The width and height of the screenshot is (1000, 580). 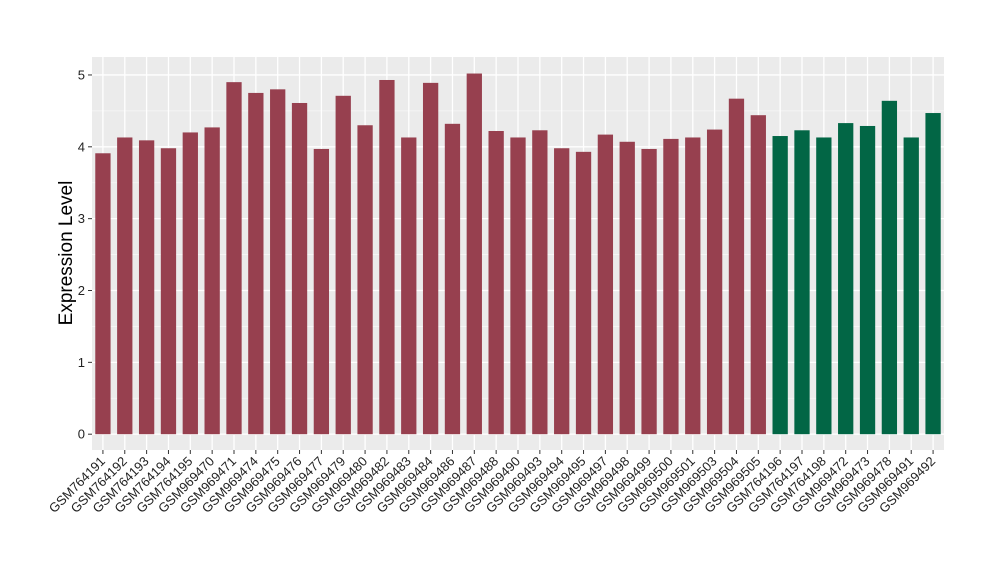 What do you see at coordinates (81, 434) in the screenshot?
I see `y-tick-label: 0` at bounding box center [81, 434].